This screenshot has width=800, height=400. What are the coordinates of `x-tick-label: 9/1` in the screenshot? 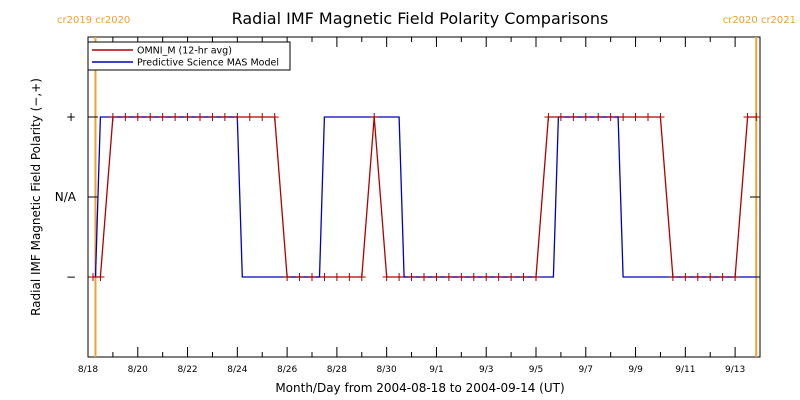 It's located at (436, 370).